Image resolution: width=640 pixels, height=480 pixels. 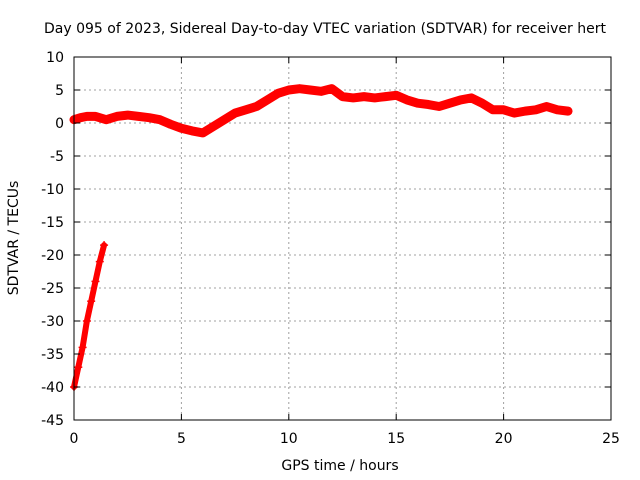 What do you see at coordinates (52, 256) in the screenshot?
I see `y-tick-label: -20` at bounding box center [52, 256].